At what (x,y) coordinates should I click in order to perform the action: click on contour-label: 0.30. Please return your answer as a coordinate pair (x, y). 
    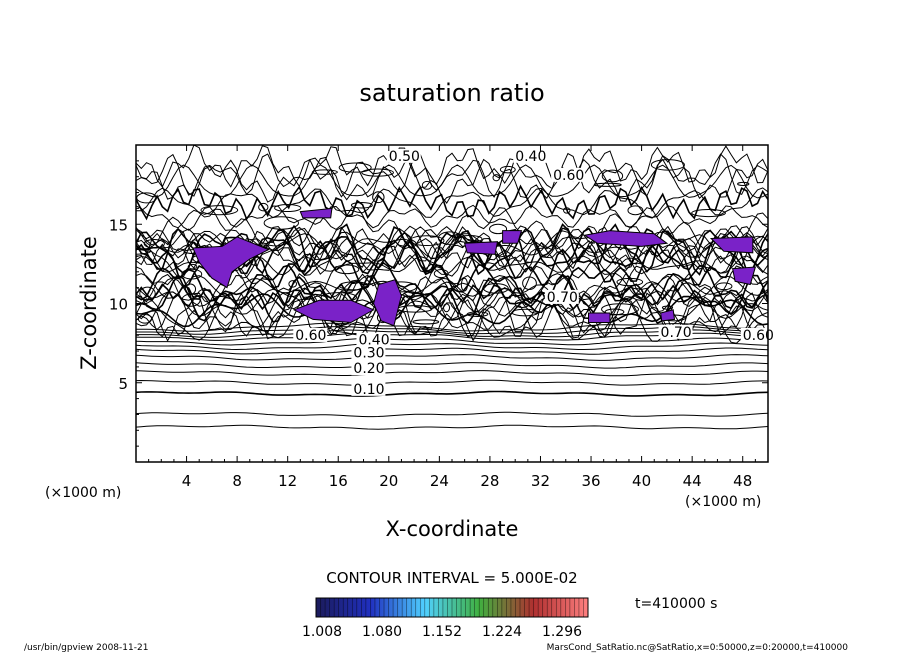
    Looking at the image, I should click on (368, 353).